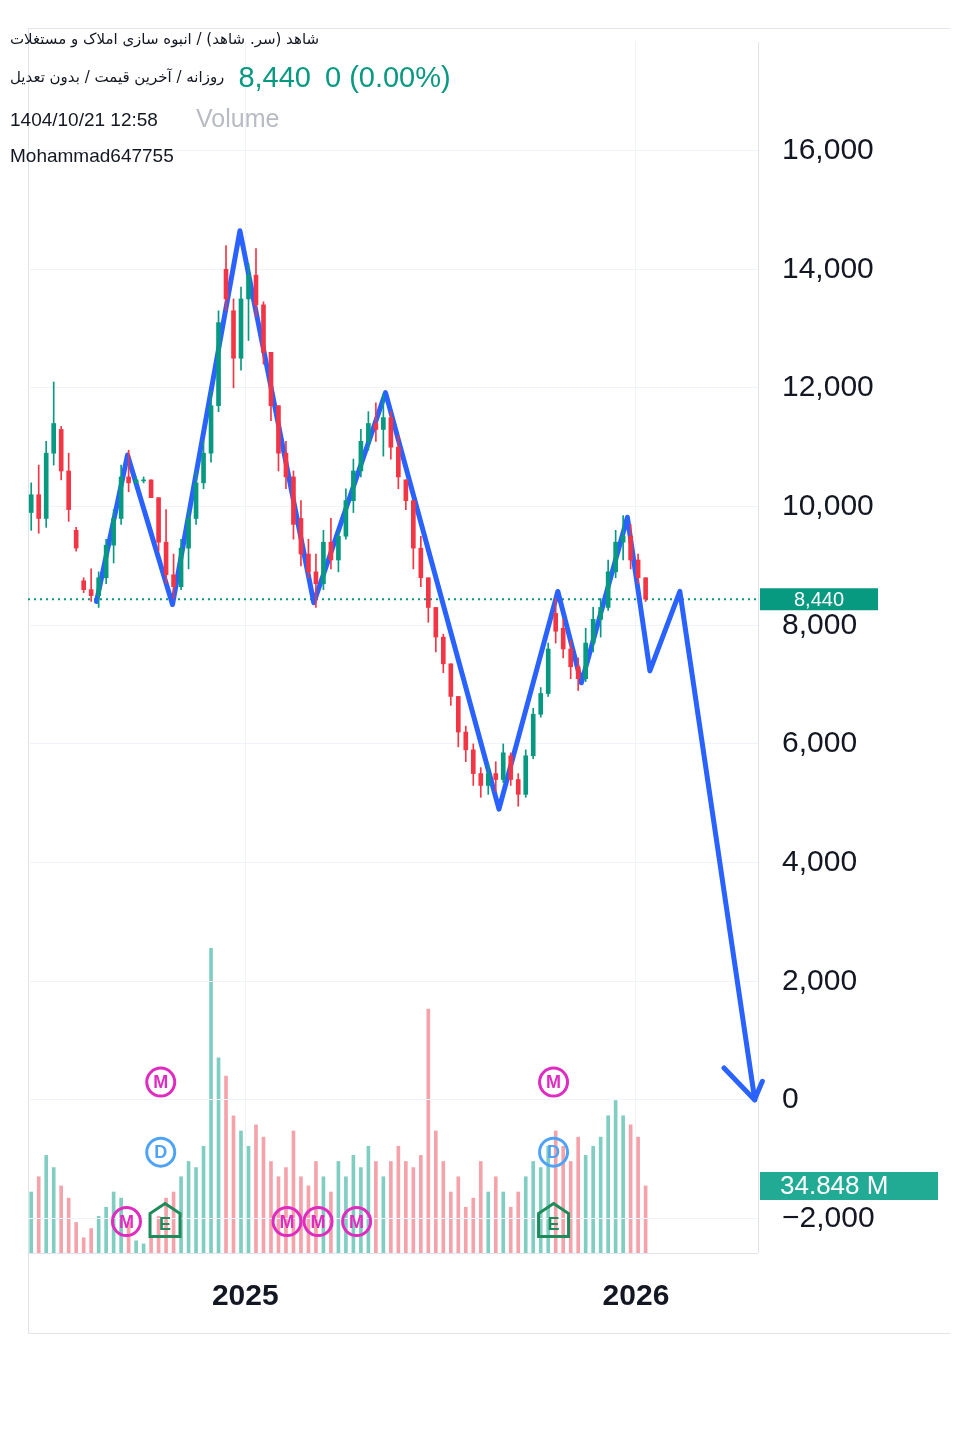  I want to click on ref-line-label: 8,440, so click(819, 598).